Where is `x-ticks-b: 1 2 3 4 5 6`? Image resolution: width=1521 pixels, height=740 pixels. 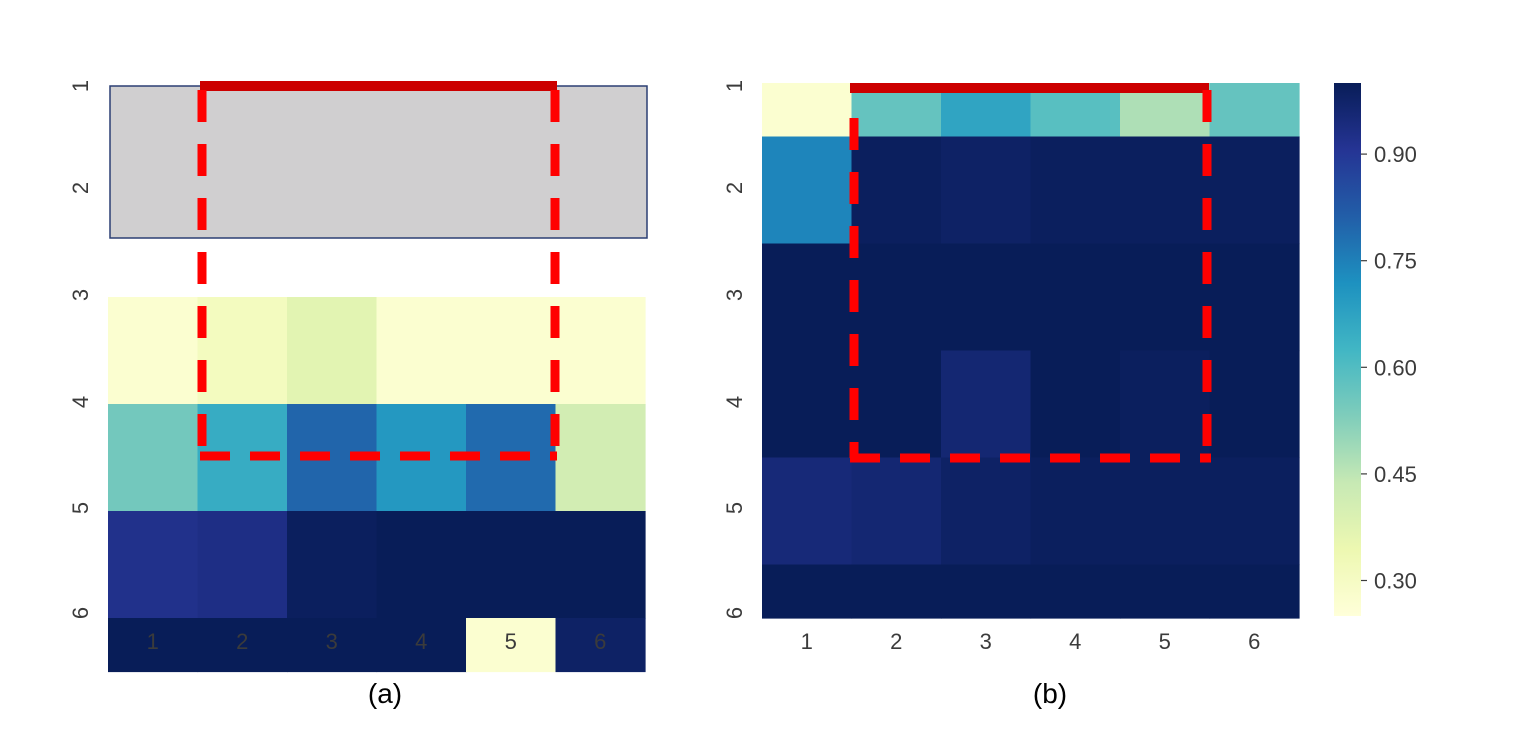 x-ticks-b: 1 2 3 4 5 6 is located at coordinates (1031, 641).